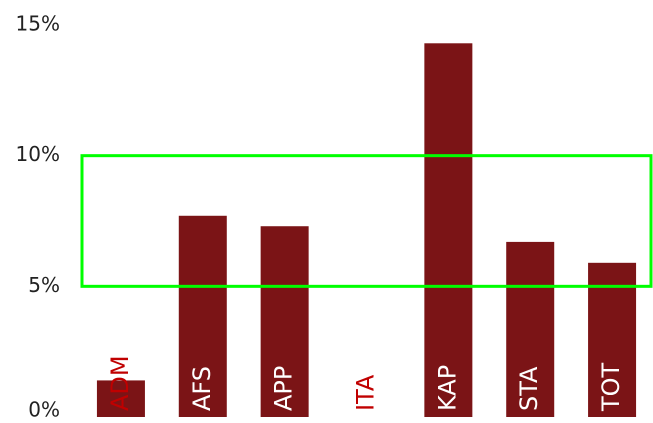  I want to click on x-tick-label: ADM, so click(120, 383).